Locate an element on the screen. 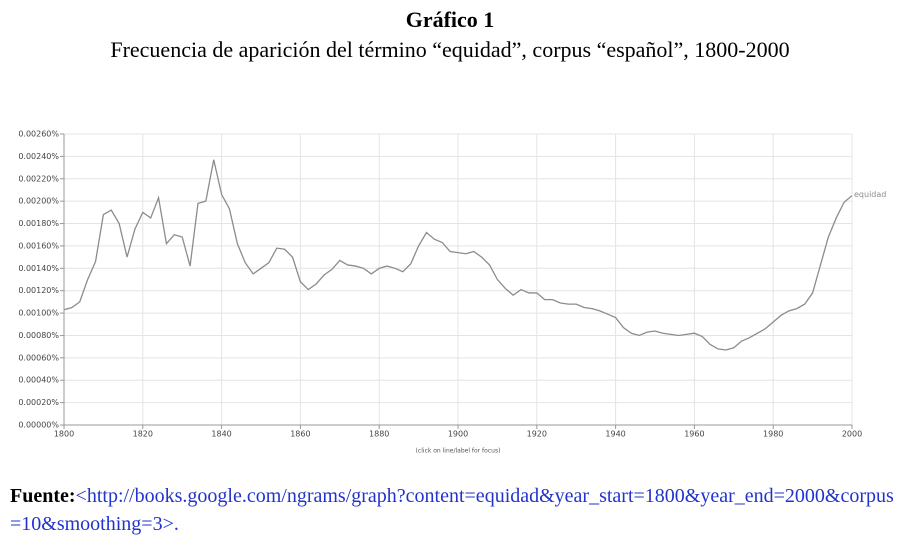 The width and height of the screenshot is (899, 545). y-tick-label: 0.00240% is located at coordinates (38, 156).